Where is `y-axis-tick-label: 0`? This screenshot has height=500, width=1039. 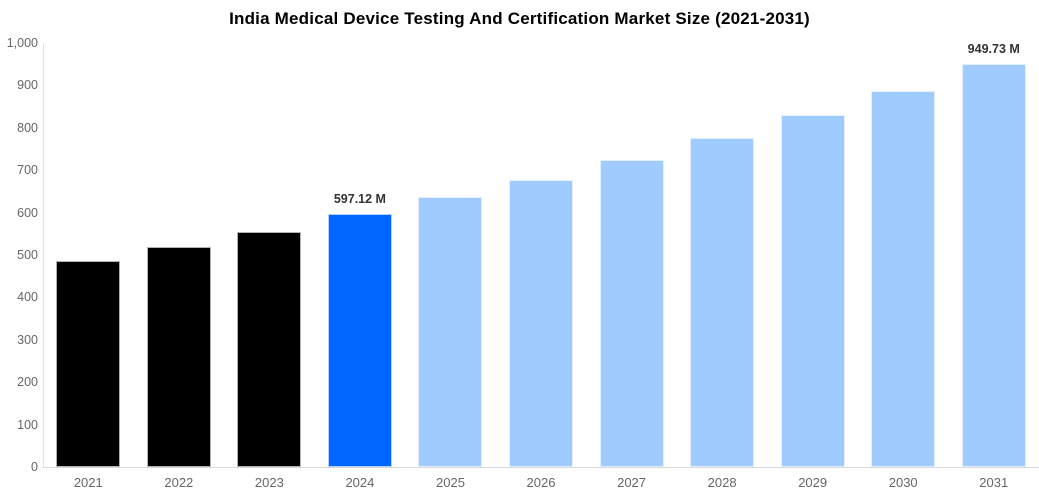 y-axis-tick-label: 0 is located at coordinates (34, 467).